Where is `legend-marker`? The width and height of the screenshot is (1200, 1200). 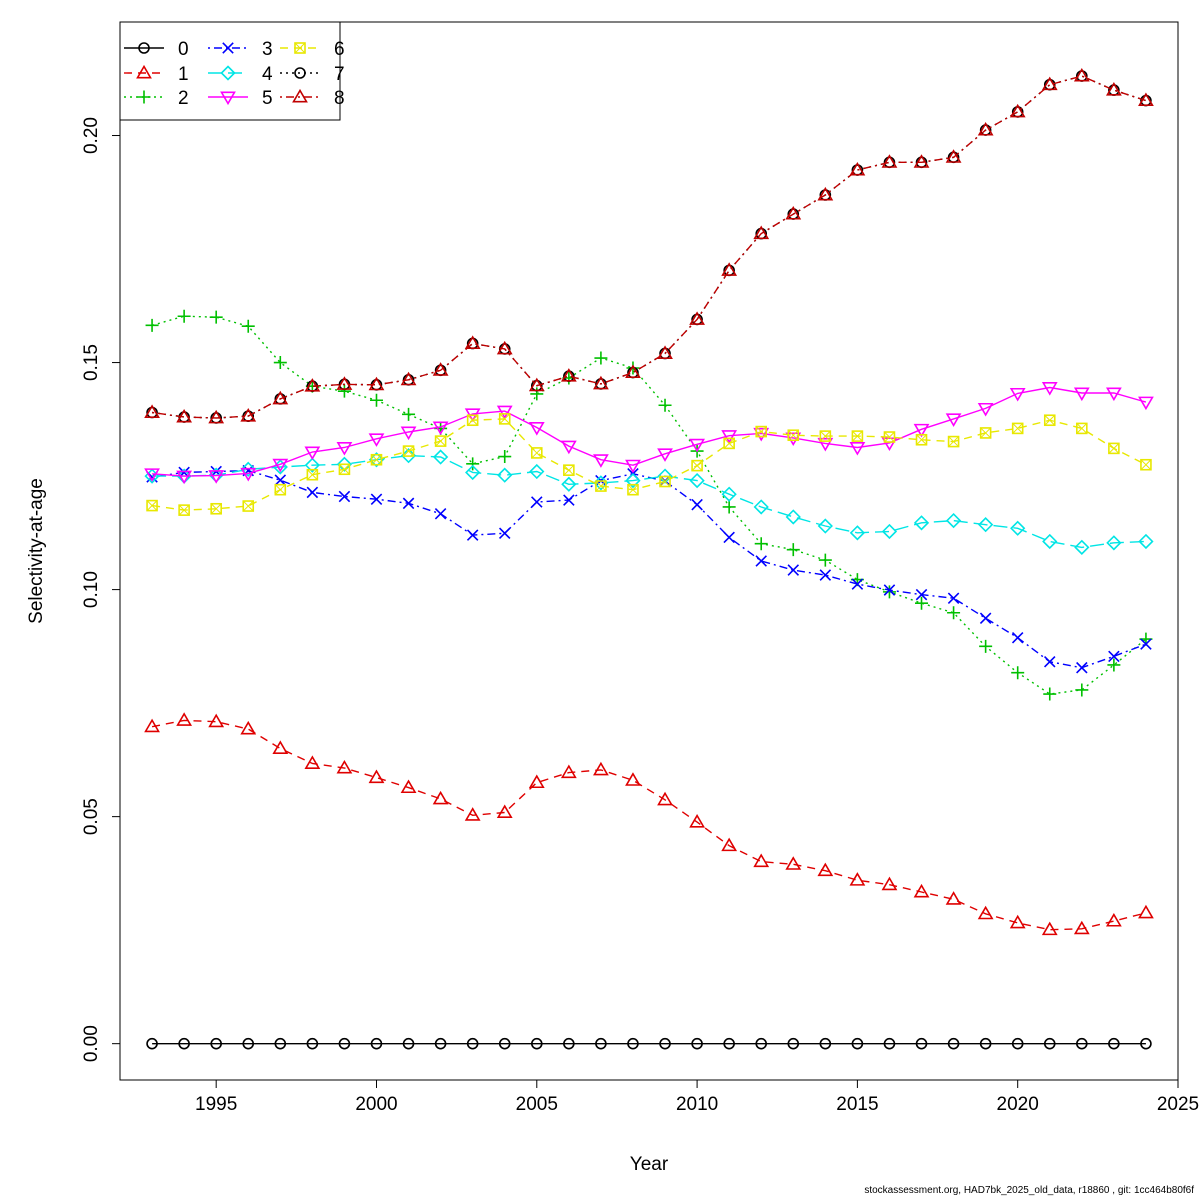 legend-marker is located at coordinates (144, 48).